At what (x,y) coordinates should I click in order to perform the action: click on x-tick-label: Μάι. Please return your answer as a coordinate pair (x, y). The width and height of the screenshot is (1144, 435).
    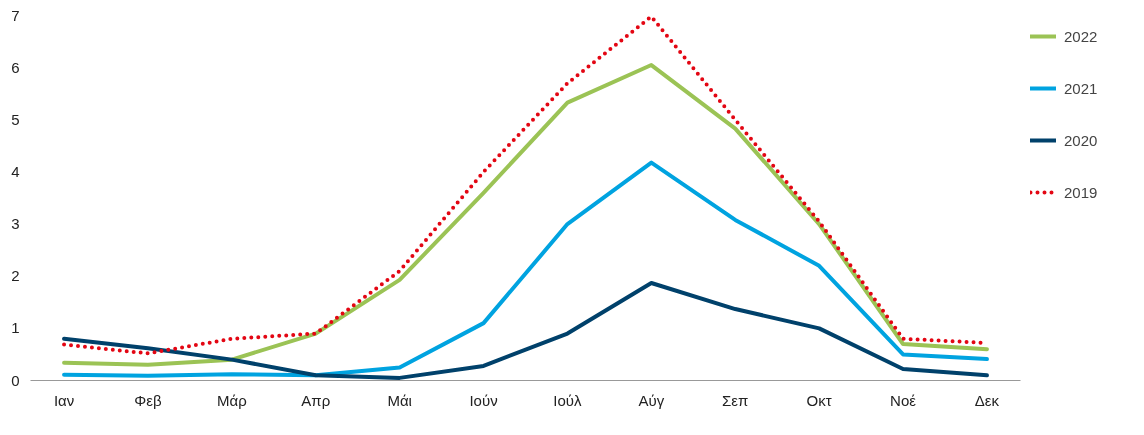
    Looking at the image, I should click on (399, 400).